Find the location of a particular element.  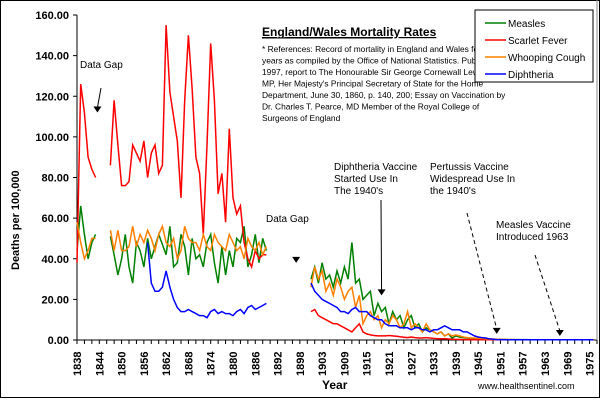

annotation-measles-vaccine: Measles Vaccine is located at coordinates (533, 225).